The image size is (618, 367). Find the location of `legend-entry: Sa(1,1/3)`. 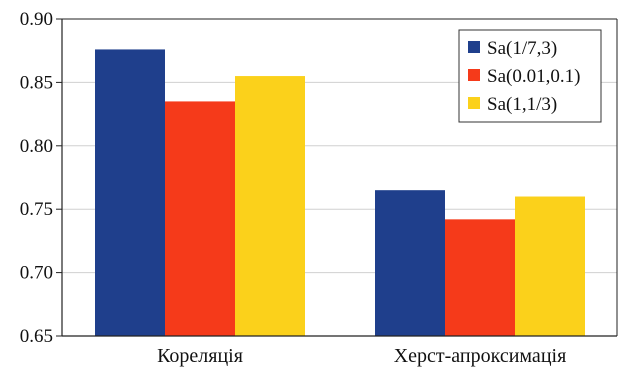

legend-entry: Sa(1,1/3) is located at coordinates (522, 104).